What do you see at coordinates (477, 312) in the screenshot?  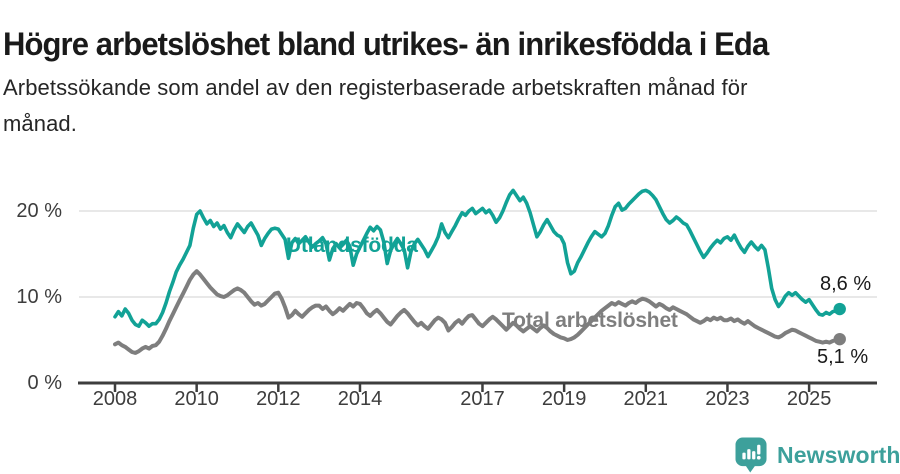 I see `total-arbetsloshet-line` at bounding box center [477, 312].